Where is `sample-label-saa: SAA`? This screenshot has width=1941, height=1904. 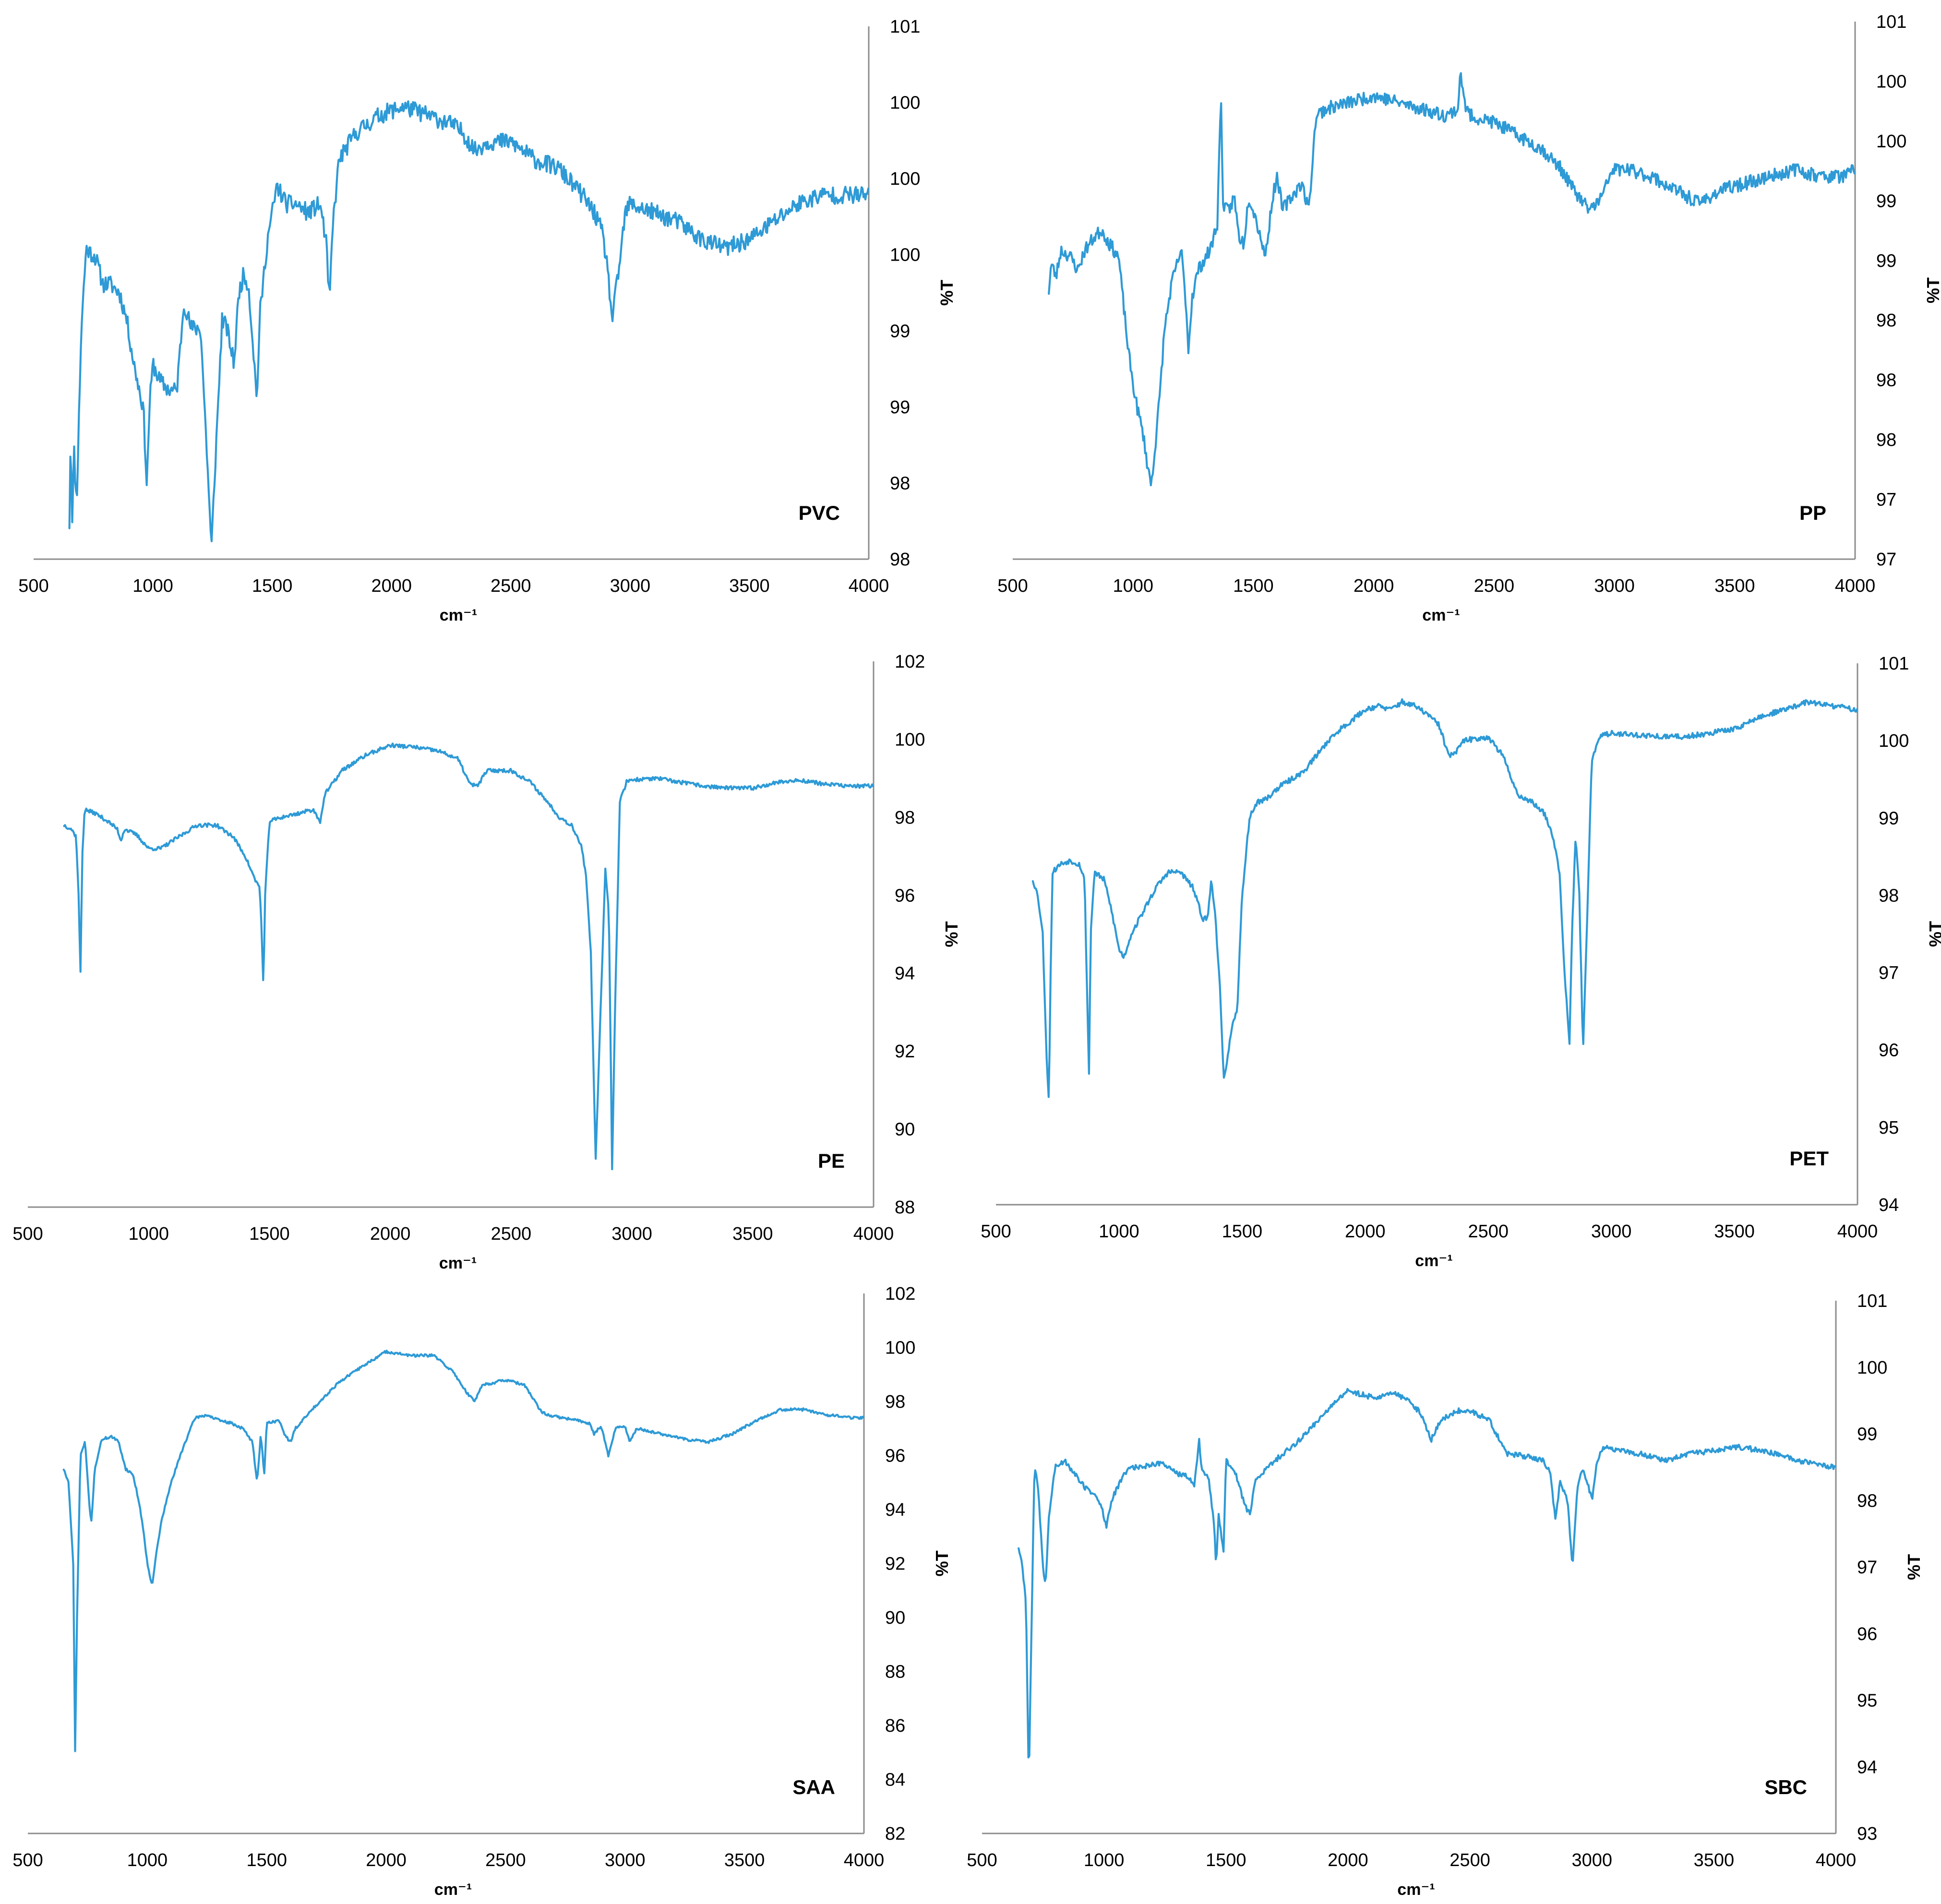
sample-label-saa: SAA is located at coordinates (813, 1787).